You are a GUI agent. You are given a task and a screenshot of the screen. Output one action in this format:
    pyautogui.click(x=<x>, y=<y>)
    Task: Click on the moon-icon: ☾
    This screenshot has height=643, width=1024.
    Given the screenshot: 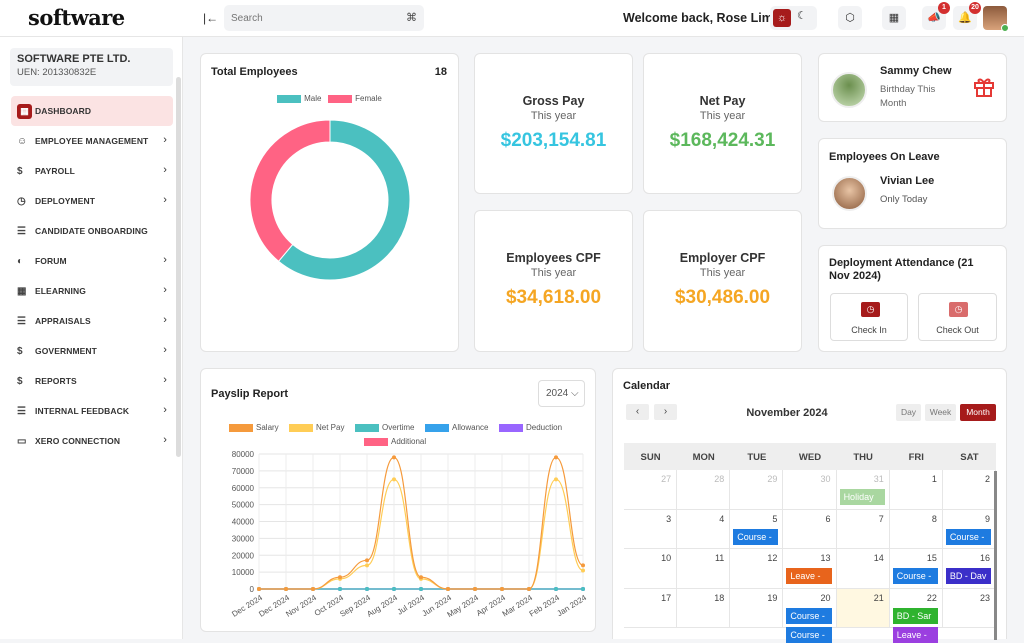 What is the action you would take?
    pyautogui.click(x=802, y=16)
    